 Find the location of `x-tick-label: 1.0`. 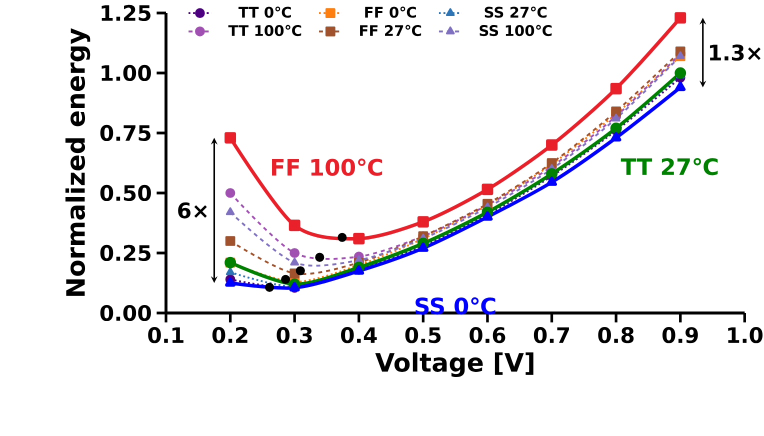

x-tick-label: 1.0 is located at coordinates (745, 335).